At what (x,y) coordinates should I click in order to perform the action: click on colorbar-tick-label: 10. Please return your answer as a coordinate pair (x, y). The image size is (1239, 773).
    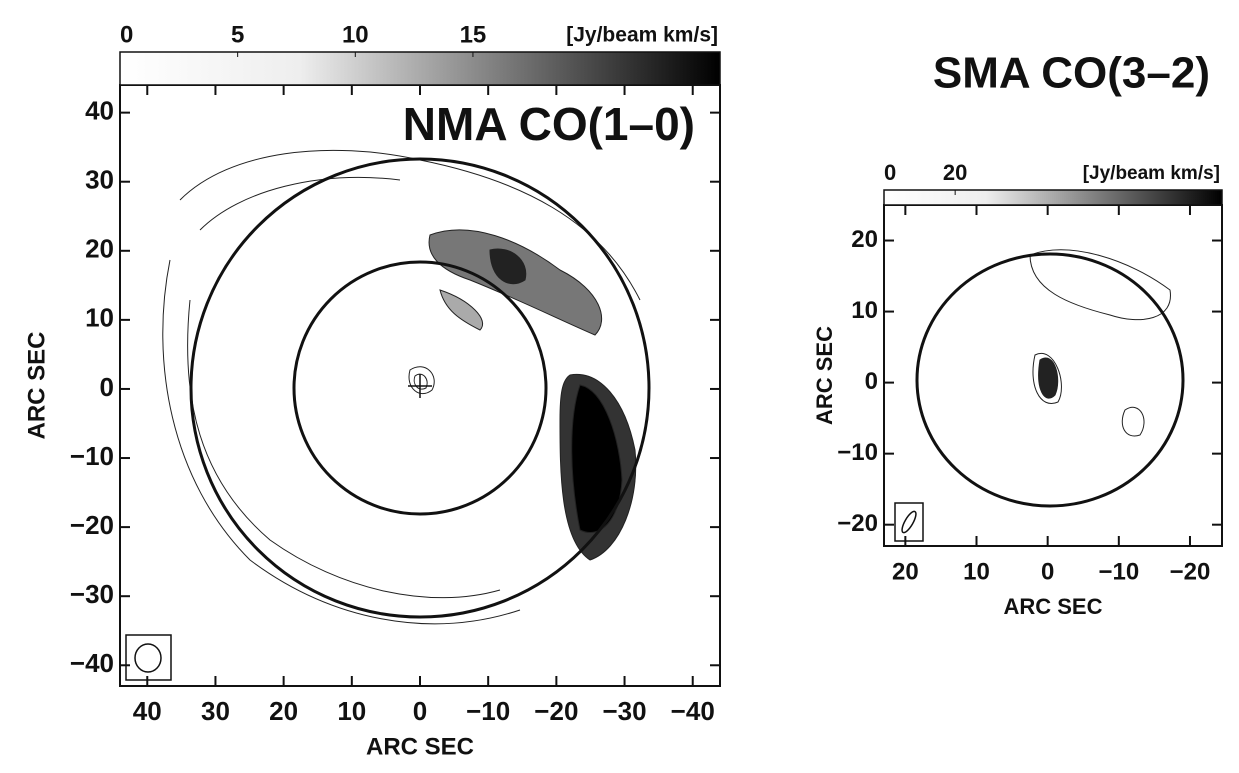
    Looking at the image, I should click on (355, 34).